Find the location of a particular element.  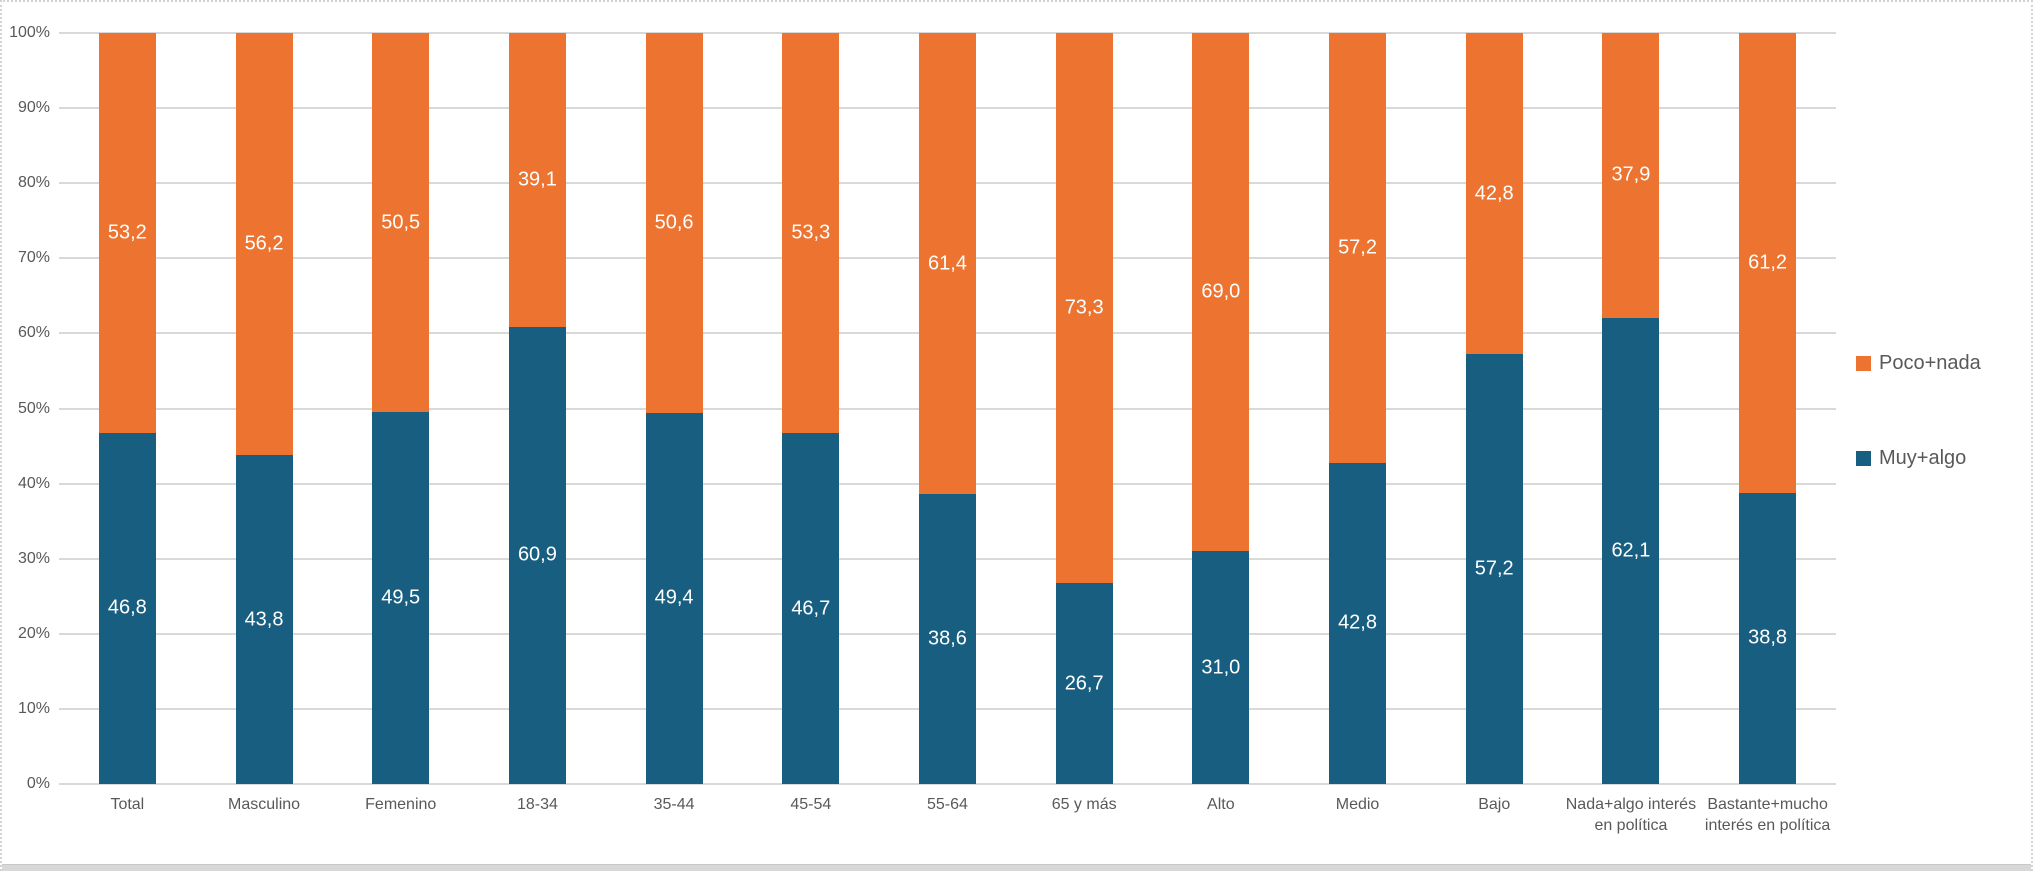

value-label-poco-nada: 37,9 is located at coordinates (1631, 174).